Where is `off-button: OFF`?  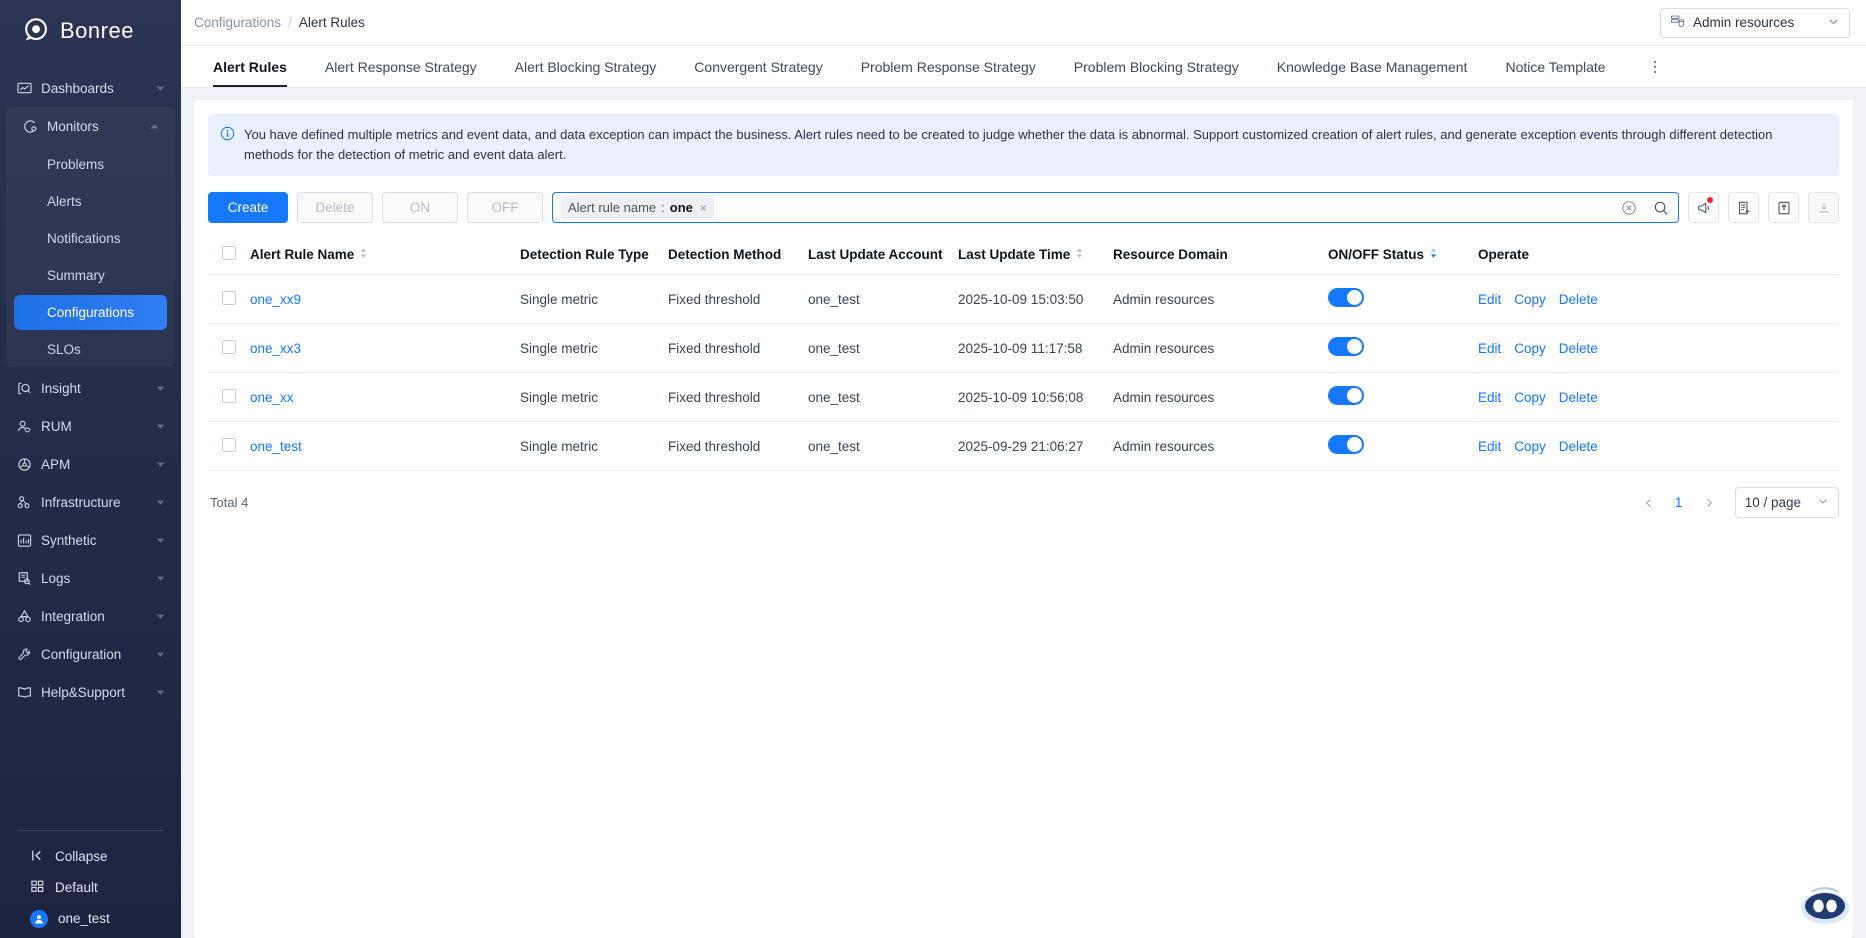
off-button: OFF is located at coordinates (505, 208).